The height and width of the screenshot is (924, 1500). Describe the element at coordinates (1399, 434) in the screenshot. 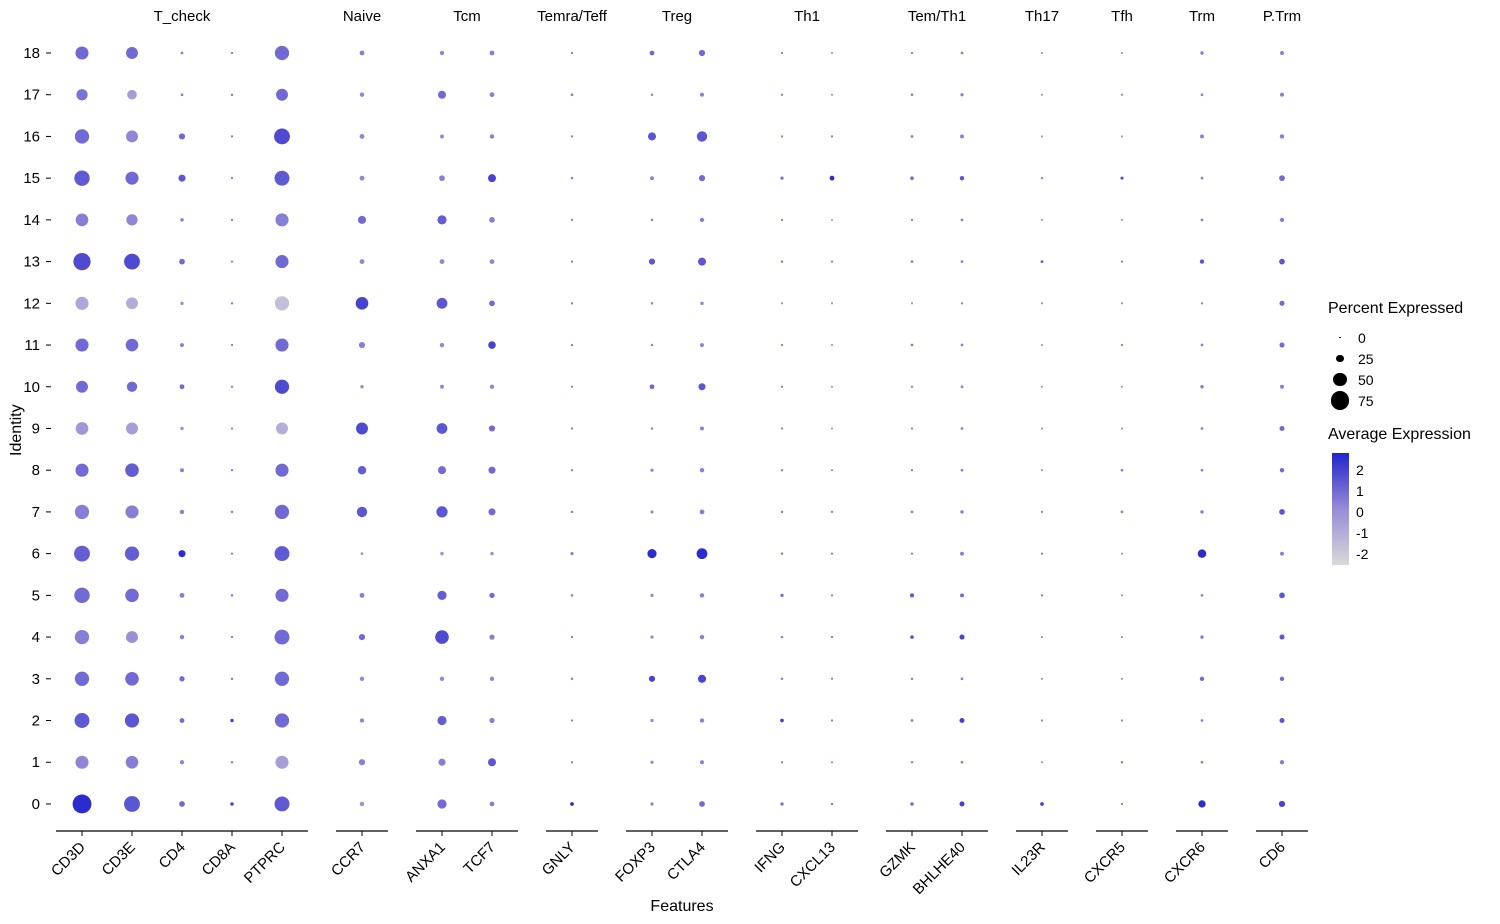

I see `average-expression-title: Average Expression` at that location.